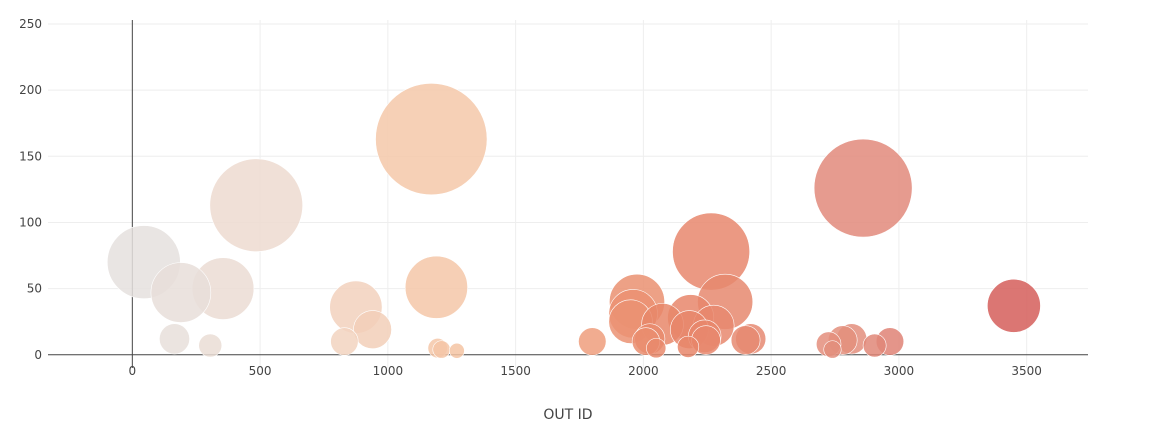 The image size is (1166, 431). I want to click on x-tick-label: 1000, so click(388, 371).